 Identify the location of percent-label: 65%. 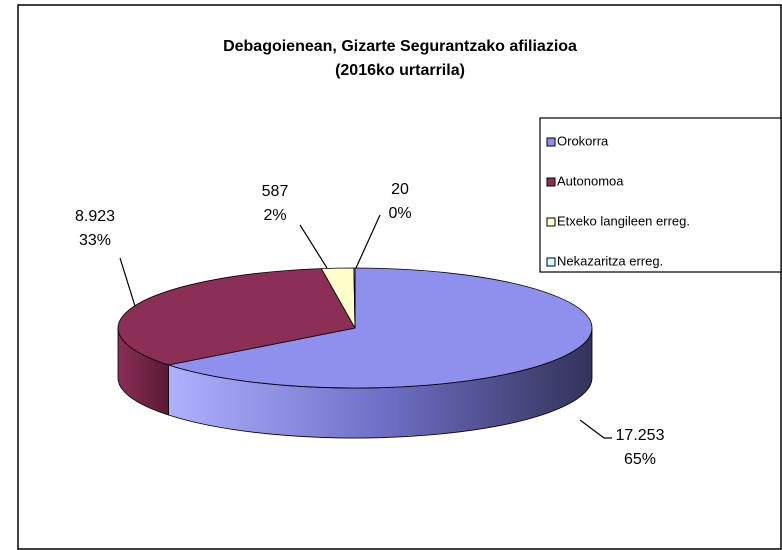
(640, 459).